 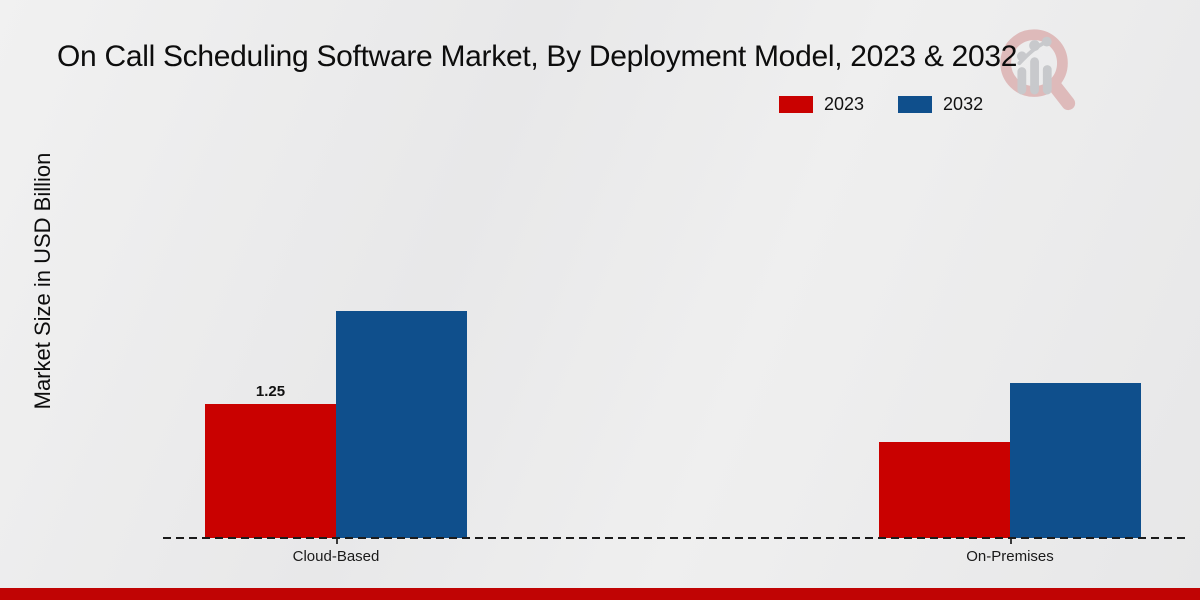 What do you see at coordinates (401, 424) in the screenshot?
I see `bar-2032-cloud-based` at bounding box center [401, 424].